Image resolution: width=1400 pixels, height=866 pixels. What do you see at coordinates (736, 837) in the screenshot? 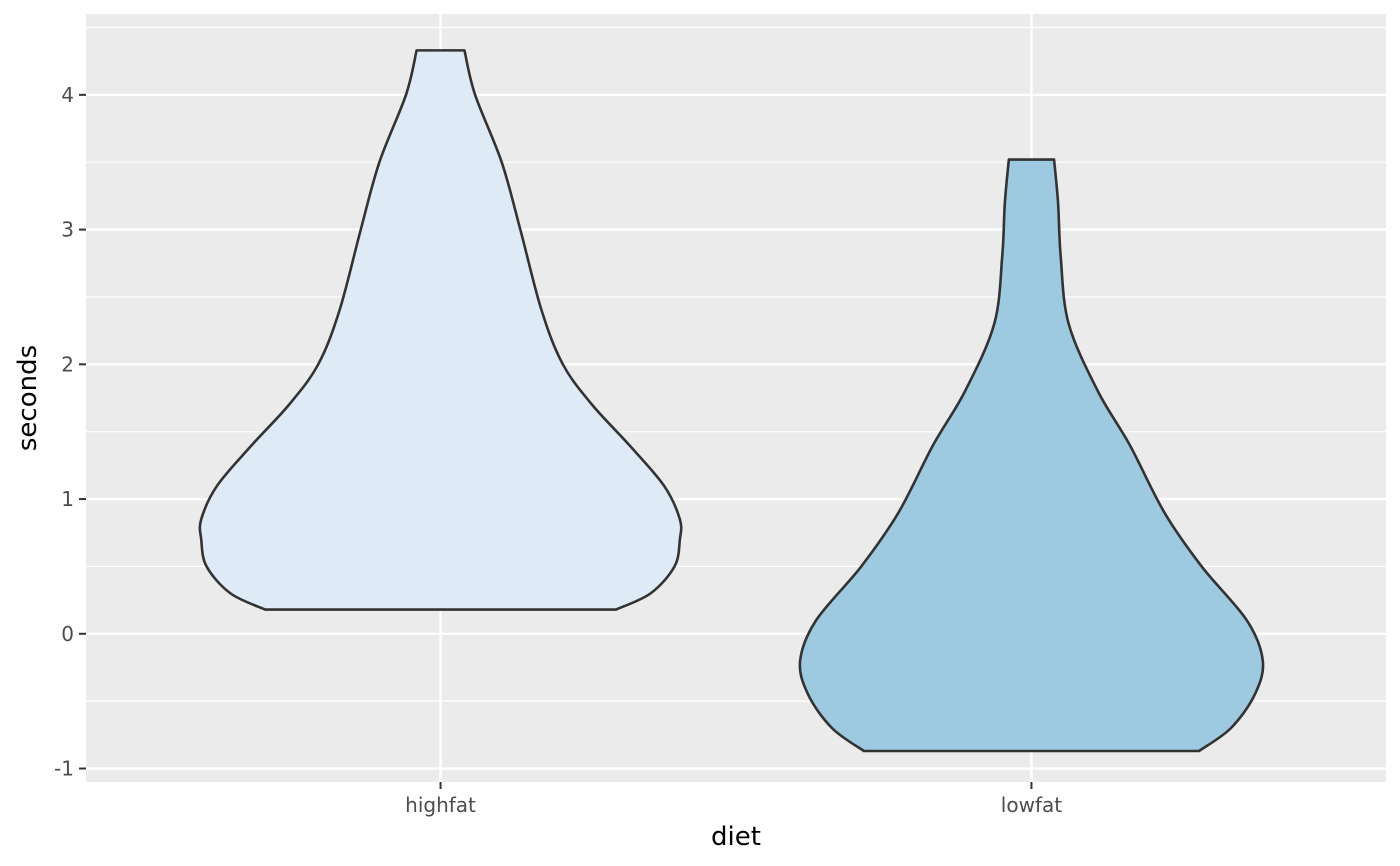
I see `x-axis-title: diet` at bounding box center [736, 837].